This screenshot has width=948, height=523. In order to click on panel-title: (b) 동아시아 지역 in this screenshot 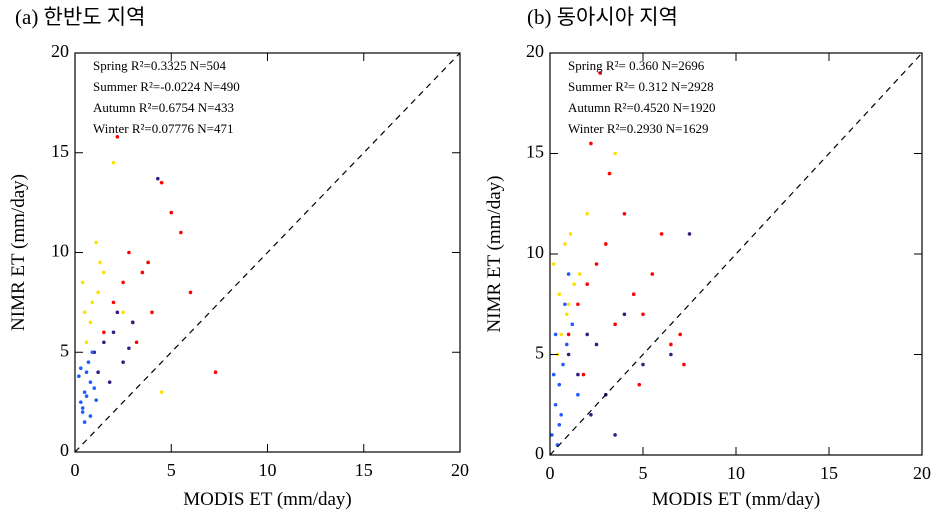, I will do `click(602, 17)`.